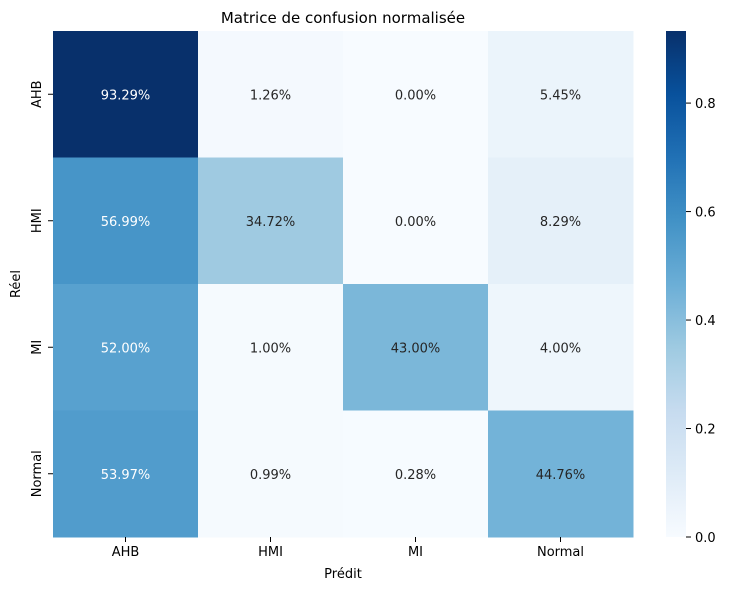  Describe the element at coordinates (37, 220) in the screenshot. I see `y-tick-label: HMI` at that location.